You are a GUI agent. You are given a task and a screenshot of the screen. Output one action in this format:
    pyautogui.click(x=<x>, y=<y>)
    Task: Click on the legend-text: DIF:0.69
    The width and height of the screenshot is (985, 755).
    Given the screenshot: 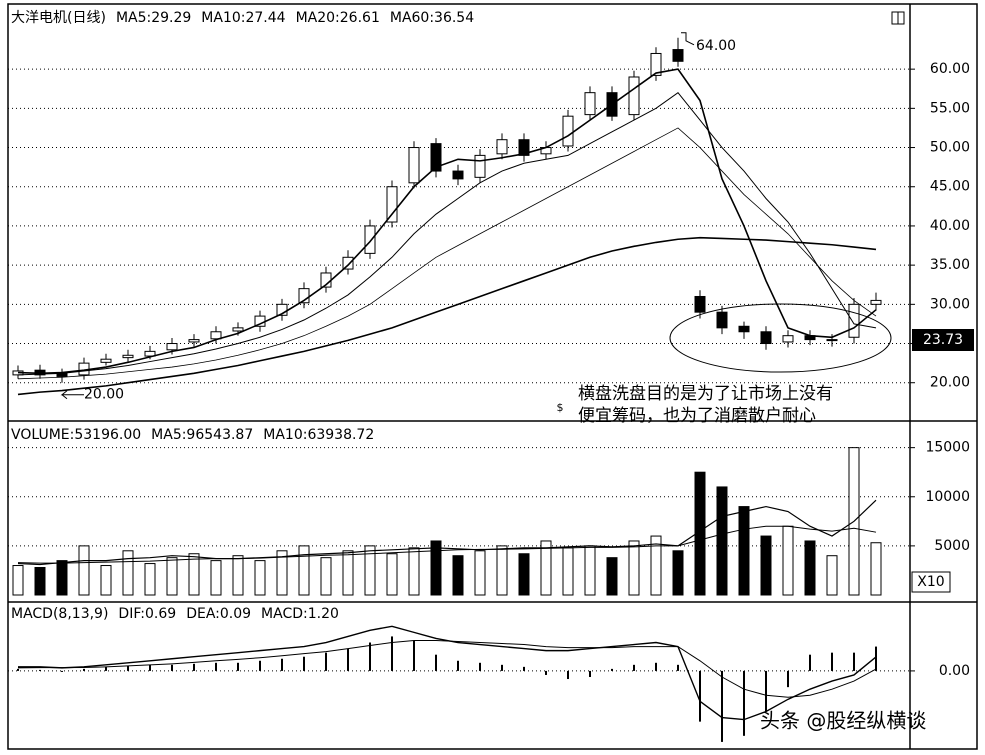 What is the action you would take?
    pyautogui.click(x=147, y=614)
    